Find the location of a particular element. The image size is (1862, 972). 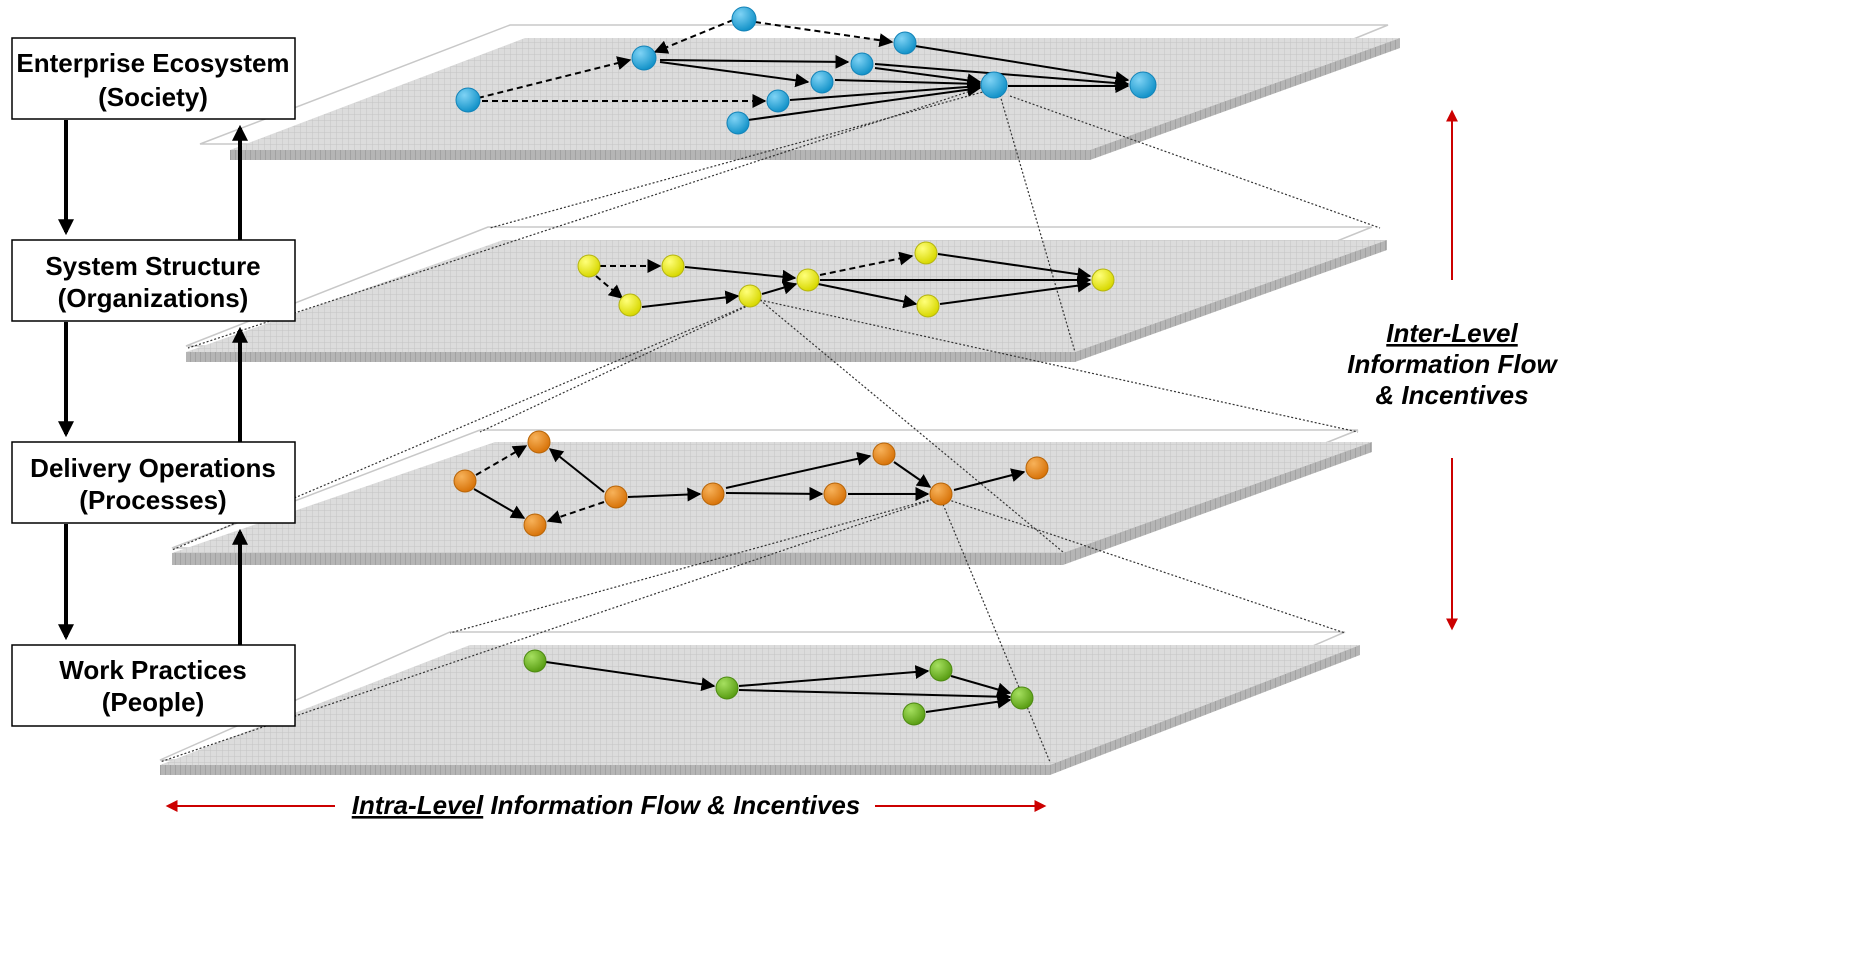

plane-system is located at coordinates (786, 294).